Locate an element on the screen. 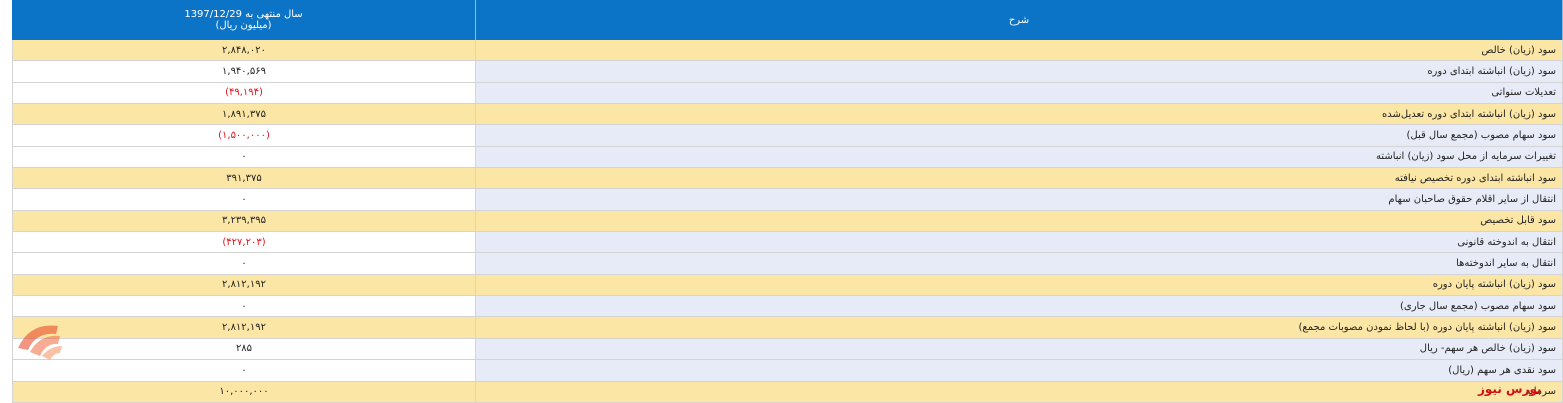 This screenshot has width=1563, height=403. table-row: (۴۲۷,۲۰۳) انتقال به اندوخته قانونی is located at coordinates (787, 243).